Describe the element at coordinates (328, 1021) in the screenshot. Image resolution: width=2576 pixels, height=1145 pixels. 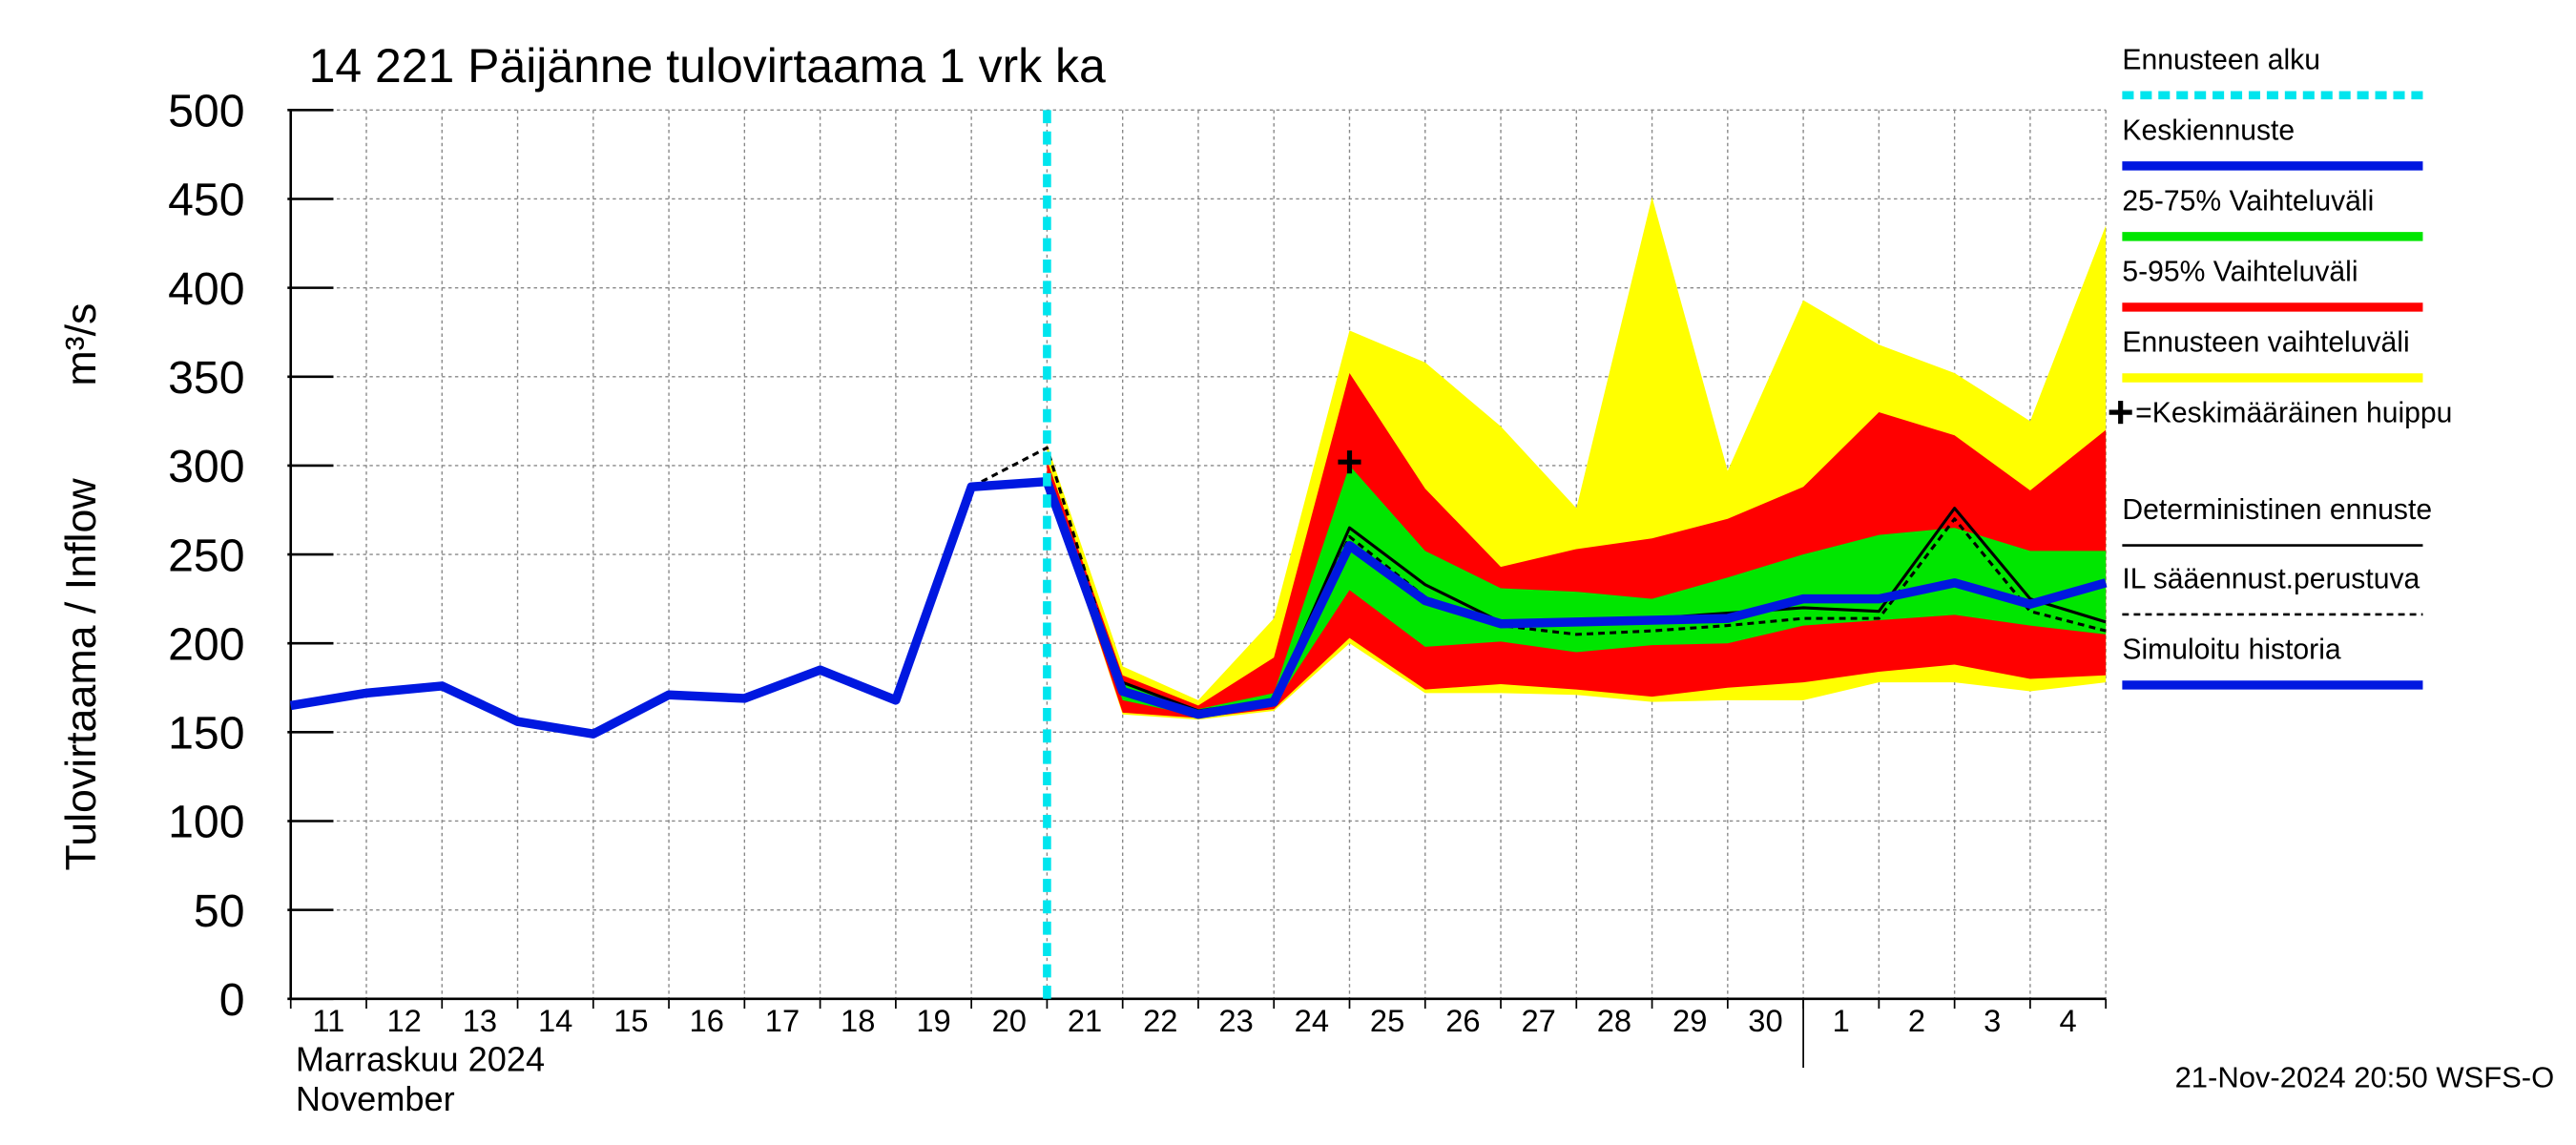
I see `x-tick-label: 11` at that location.